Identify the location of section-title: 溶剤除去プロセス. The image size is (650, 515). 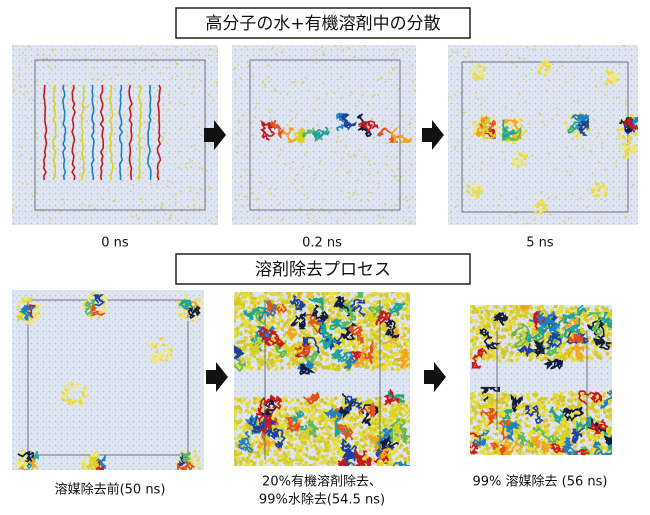
(323, 270).